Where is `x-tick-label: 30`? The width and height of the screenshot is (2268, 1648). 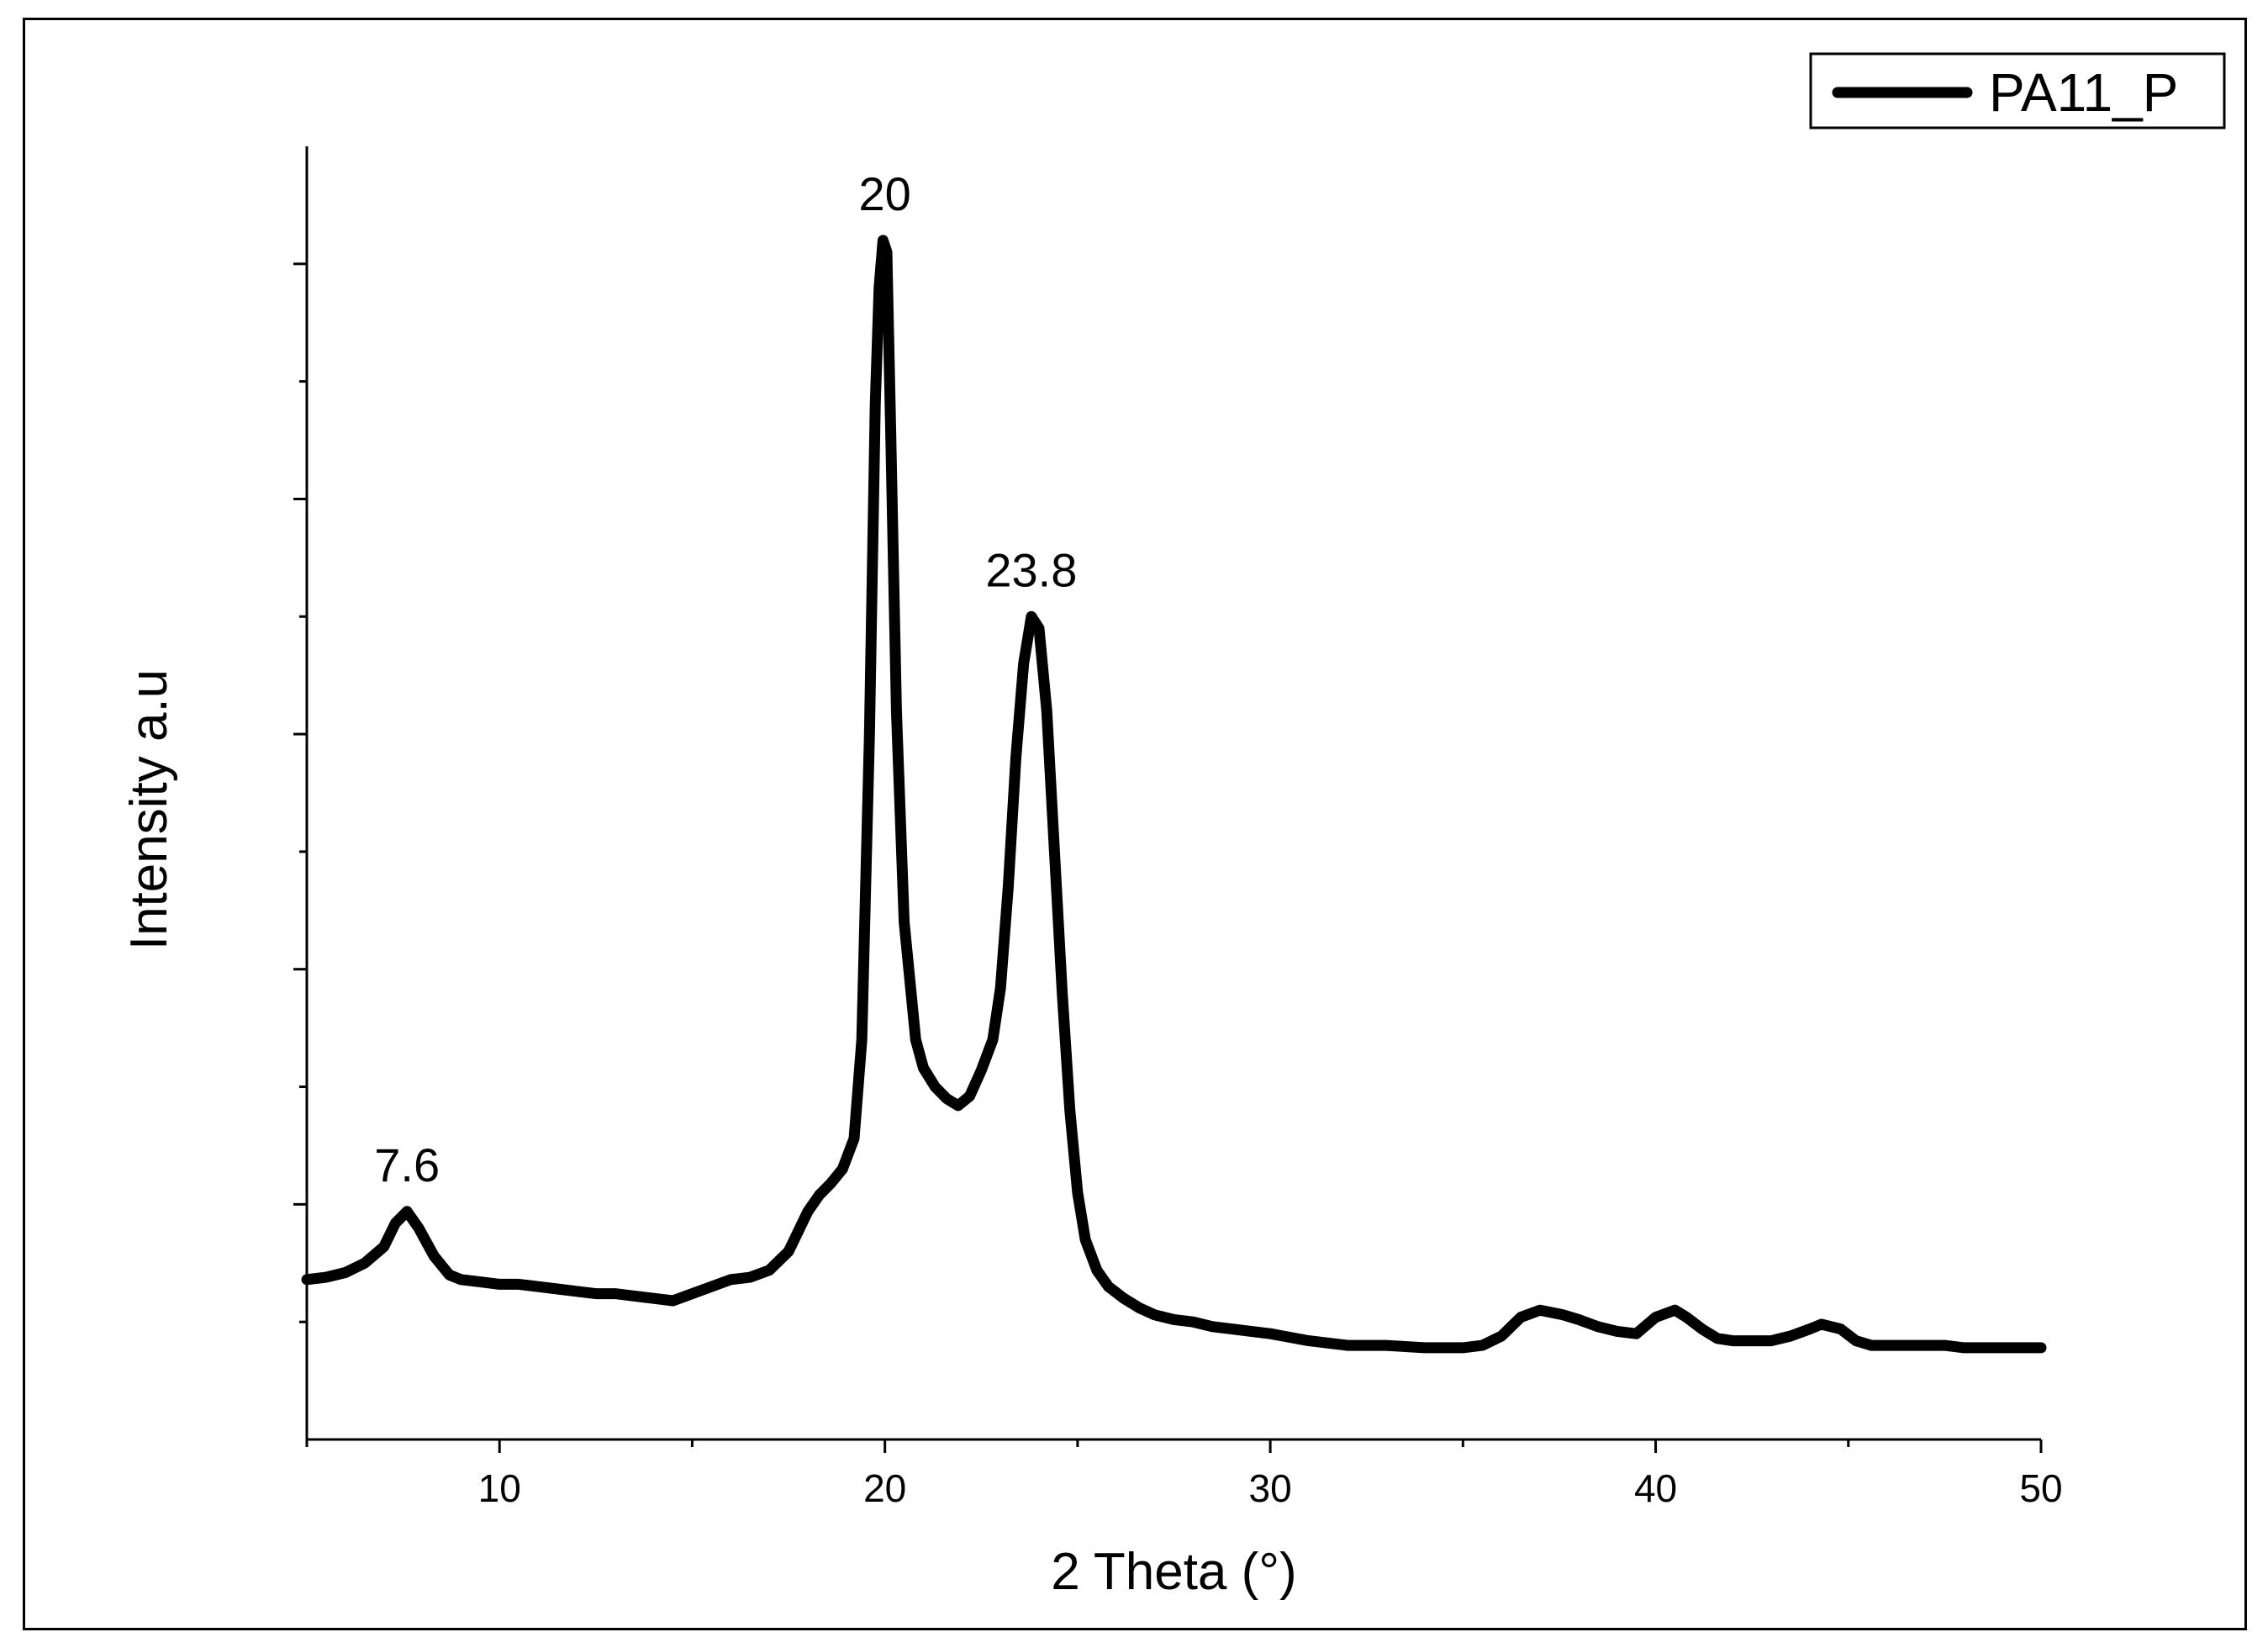 x-tick-label: 30 is located at coordinates (1270, 1488).